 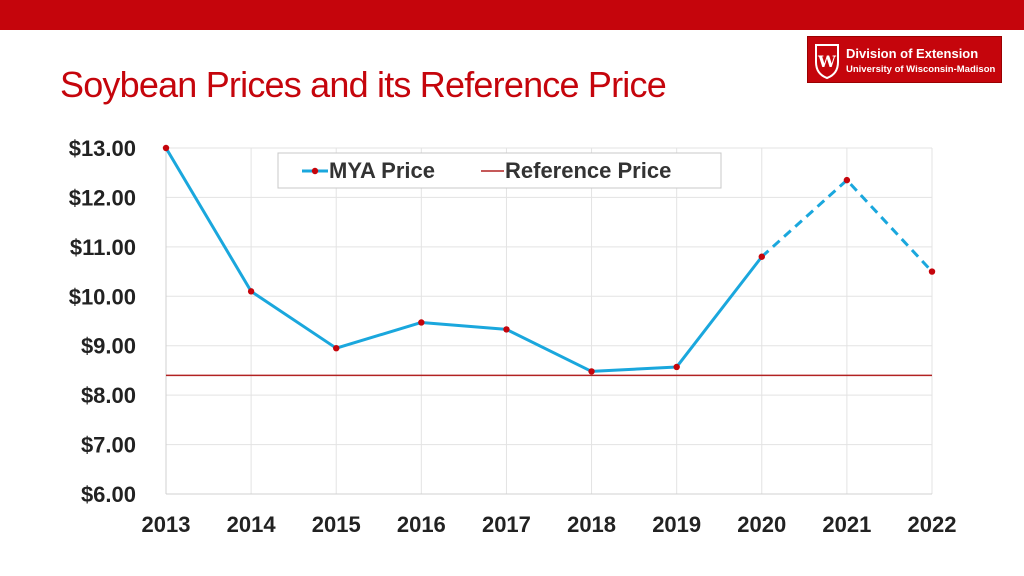 What do you see at coordinates (382, 170) in the screenshot?
I see `legend-label-mya: MYA Price` at bounding box center [382, 170].